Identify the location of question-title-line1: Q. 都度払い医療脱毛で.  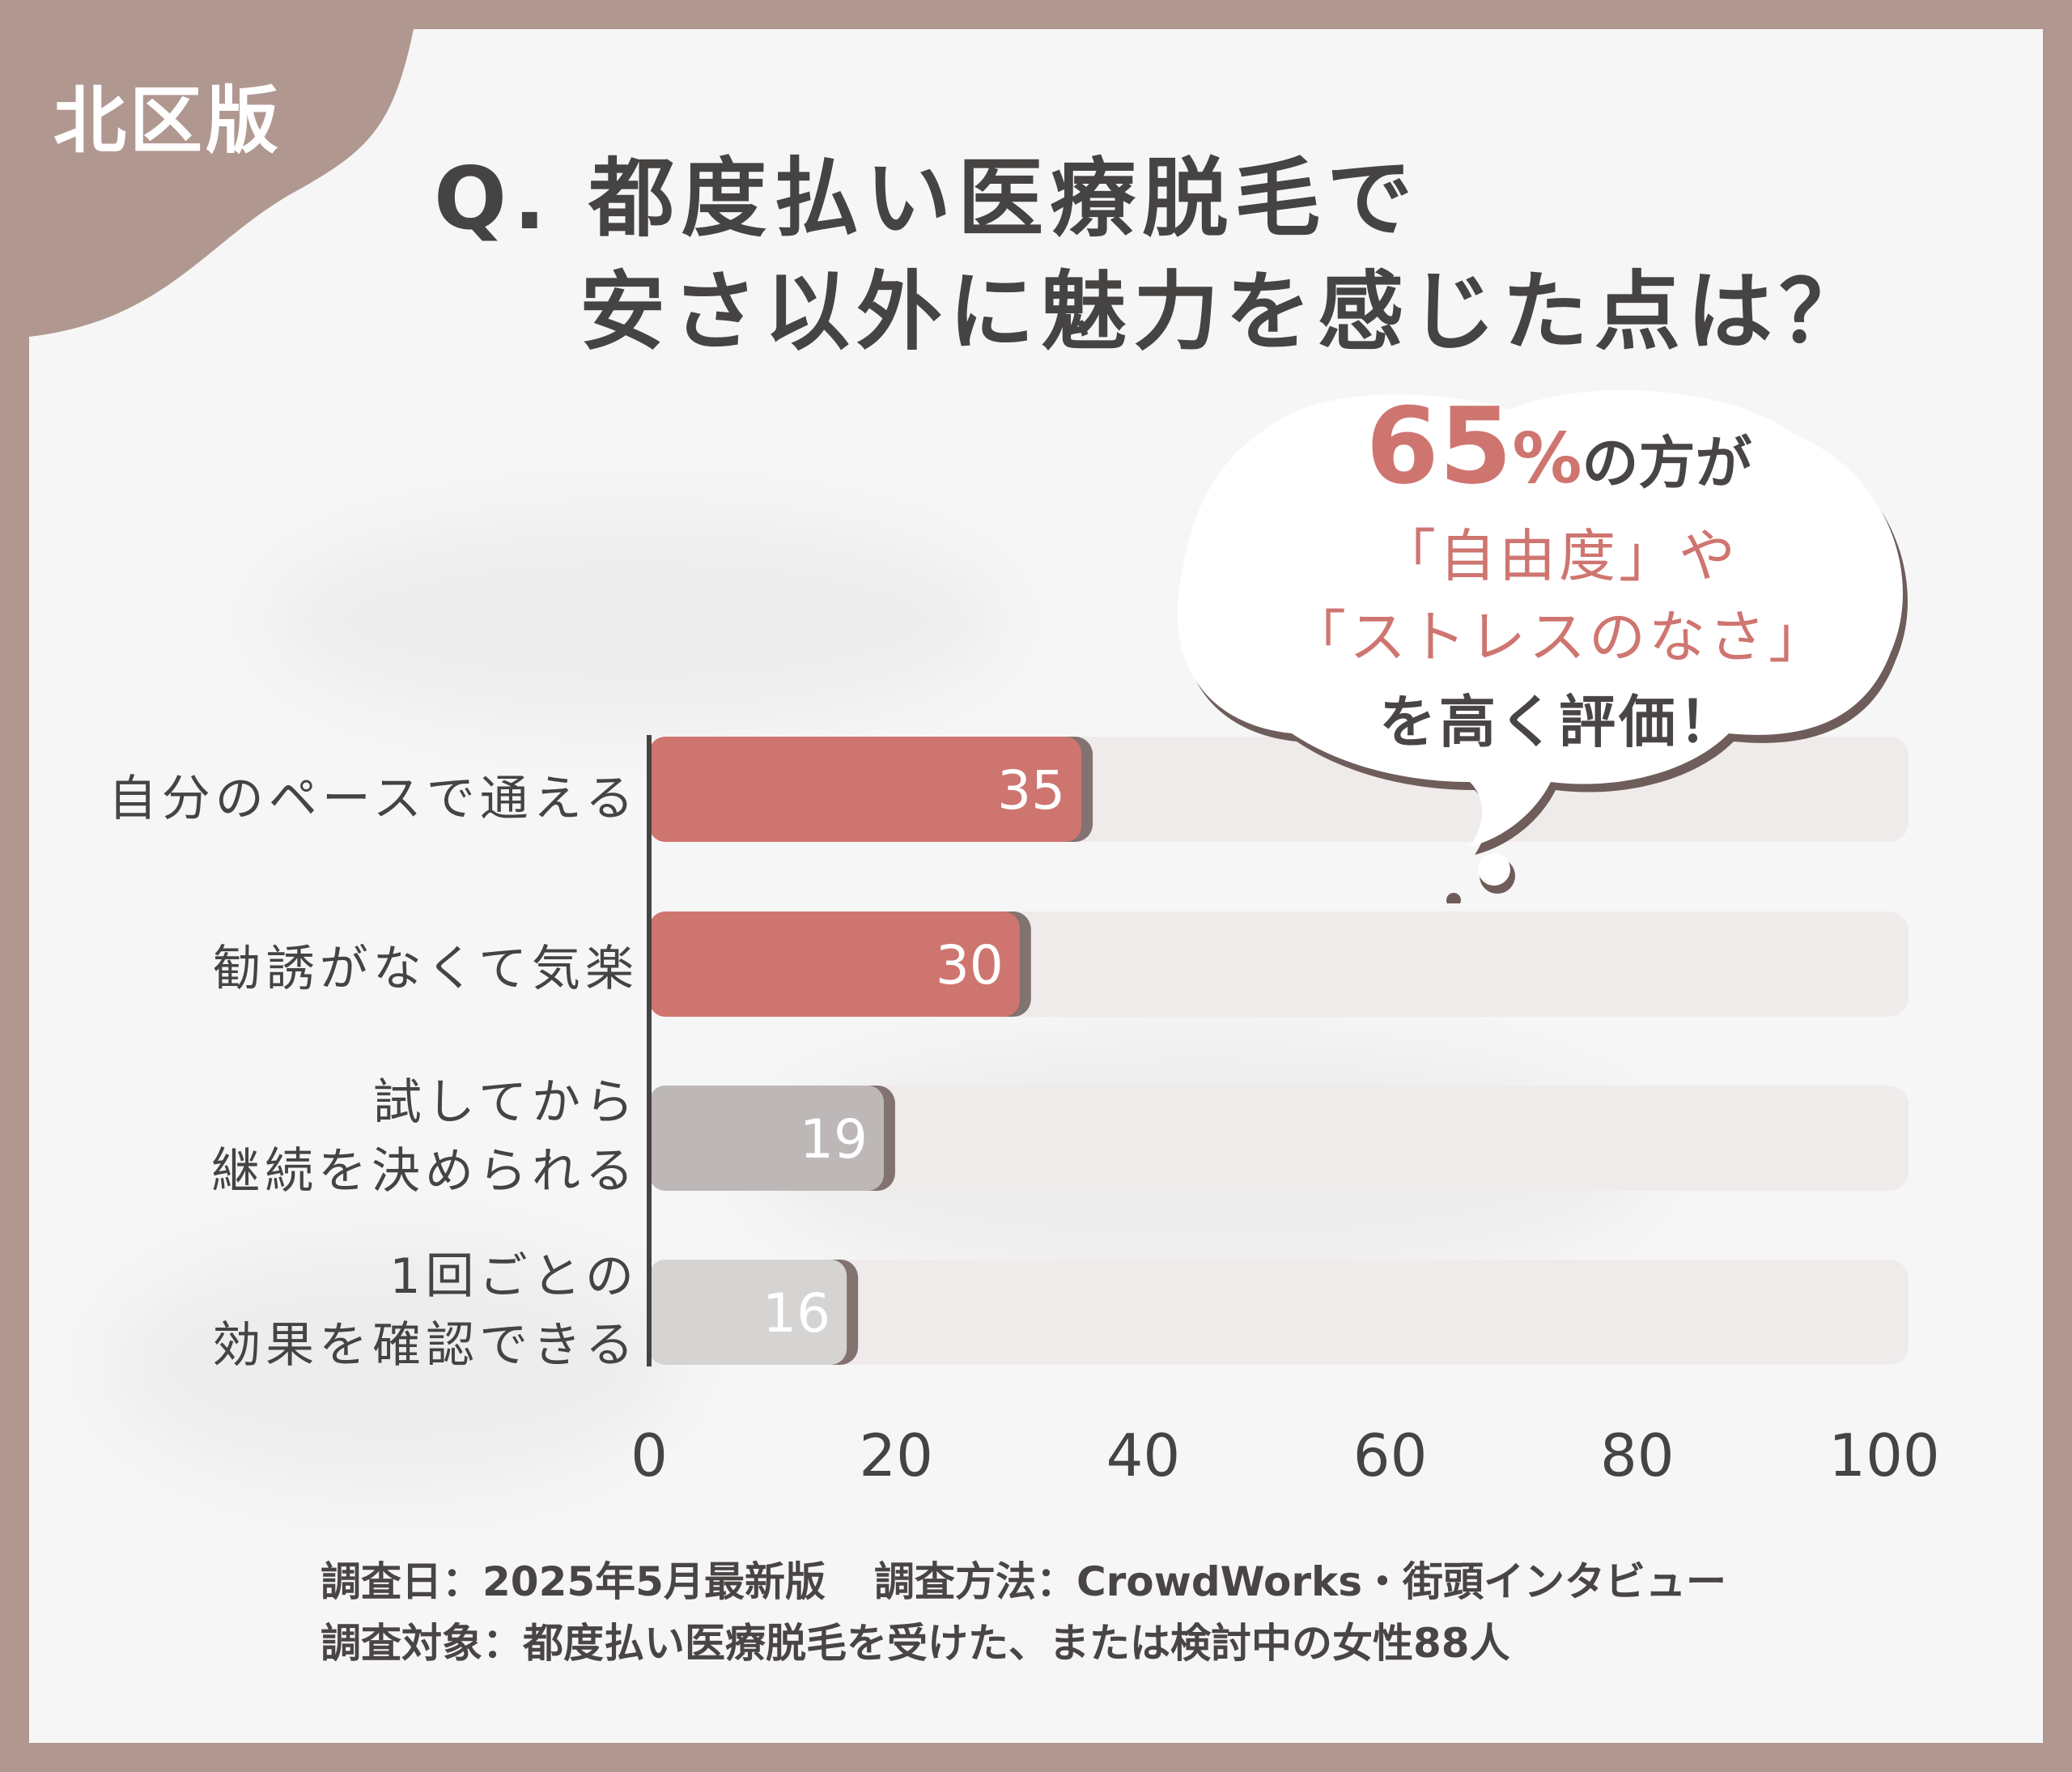
(927, 199).